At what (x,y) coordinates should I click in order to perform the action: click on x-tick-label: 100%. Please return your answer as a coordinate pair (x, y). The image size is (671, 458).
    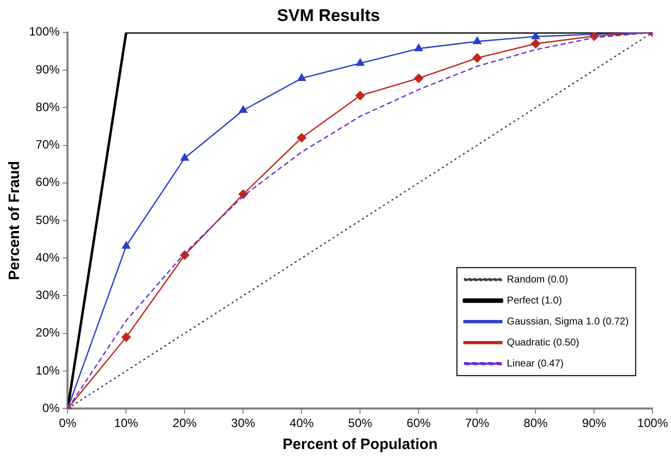
    Looking at the image, I should click on (652, 423).